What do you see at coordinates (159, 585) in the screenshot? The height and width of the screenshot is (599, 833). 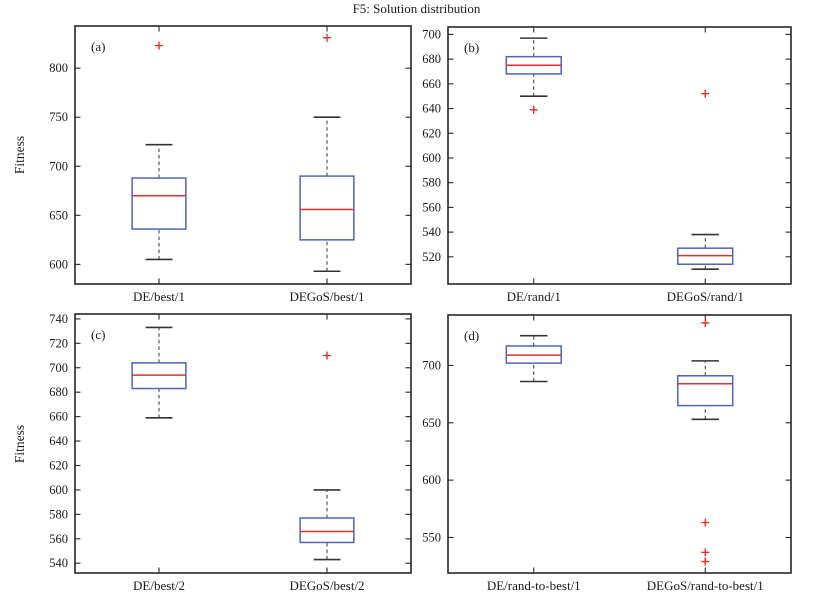 I see `x-category-label: DE/best/2` at bounding box center [159, 585].